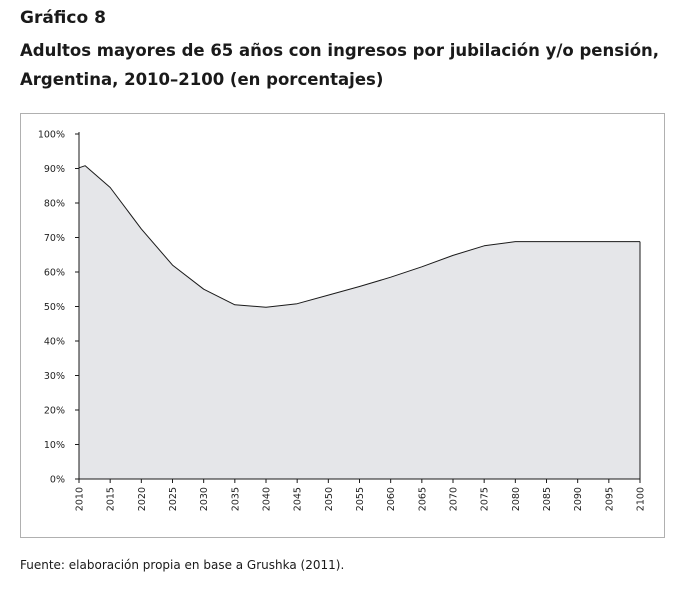  What do you see at coordinates (54, 238) in the screenshot?
I see `y-tick-label: 70%` at bounding box center [54, 238].